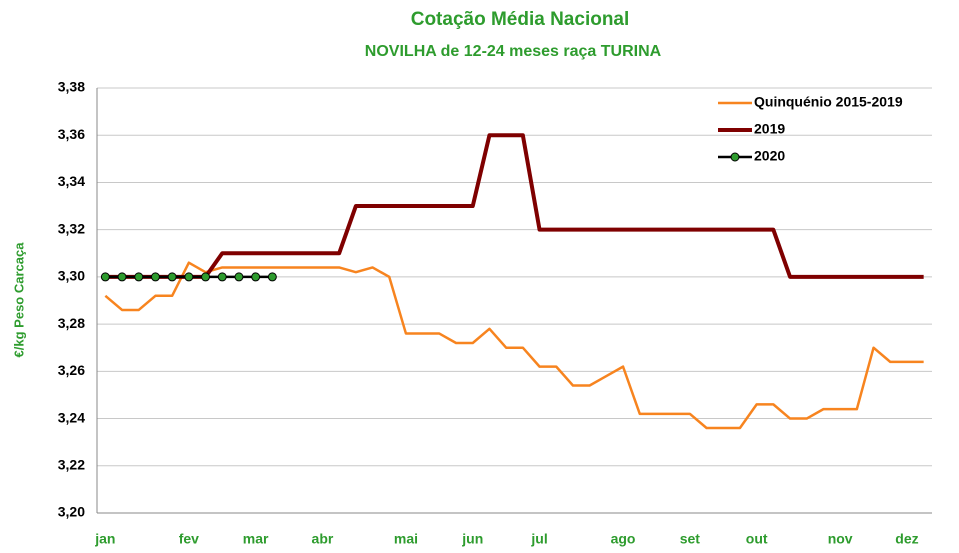  Describe the element at coordinates (71, 87) in the screenshot. I see `y-tick-label: 3,38` at that location.